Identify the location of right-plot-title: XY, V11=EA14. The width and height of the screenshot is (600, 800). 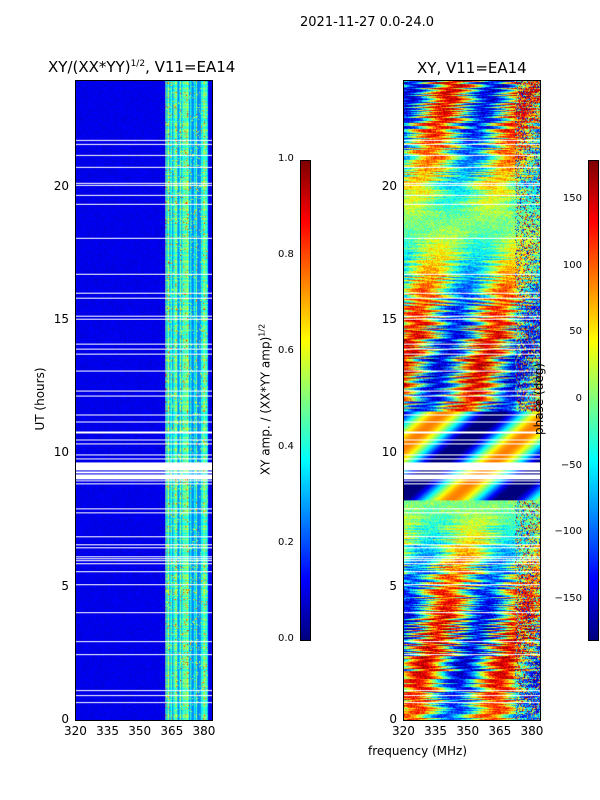
(472, 68).